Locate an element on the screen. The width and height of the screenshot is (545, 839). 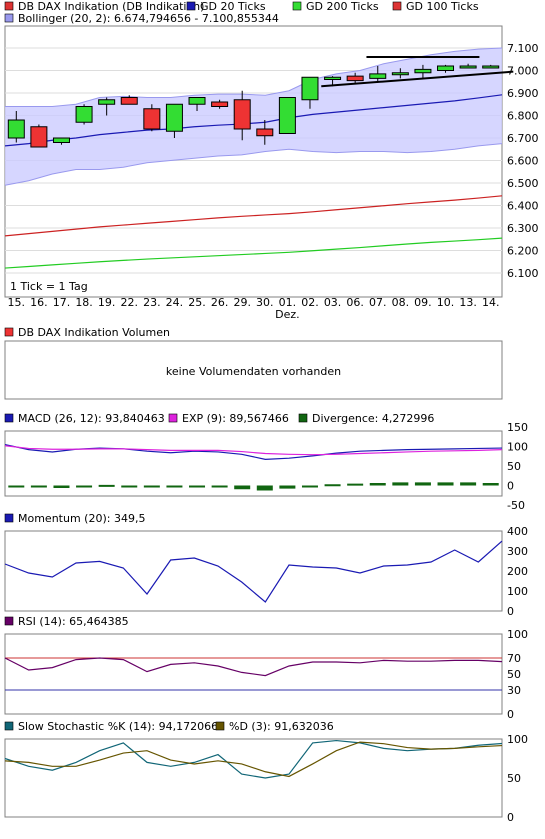
gd200-line is located at coordinates (253, 253).